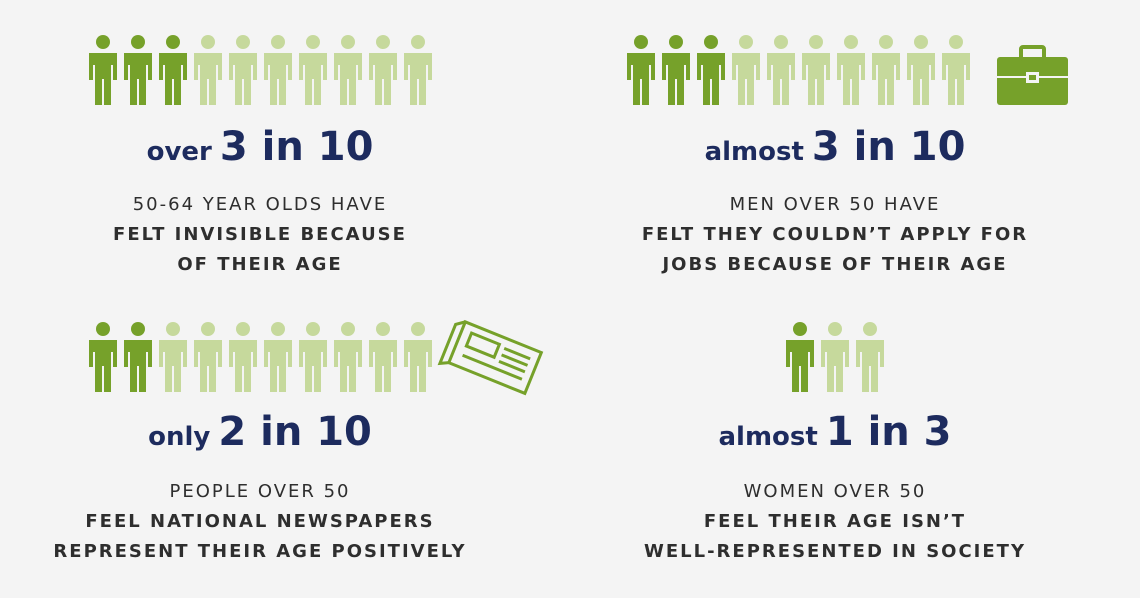 This screenshot has width=1140, height=598. Describe the element at coordinates (835, 204) in the screenshot. I see `description-line: MEN OVER 50 HAVE` at that location.